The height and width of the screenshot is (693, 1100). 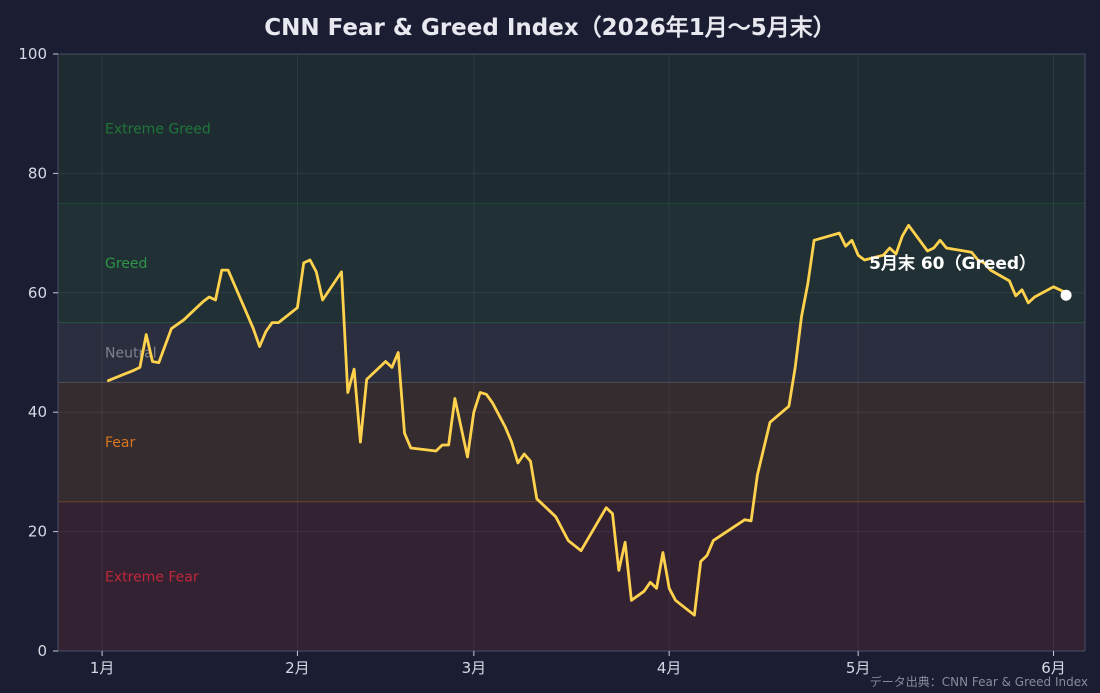 I want to click on x-tick-label: 3月, so click(x=474, y=668).